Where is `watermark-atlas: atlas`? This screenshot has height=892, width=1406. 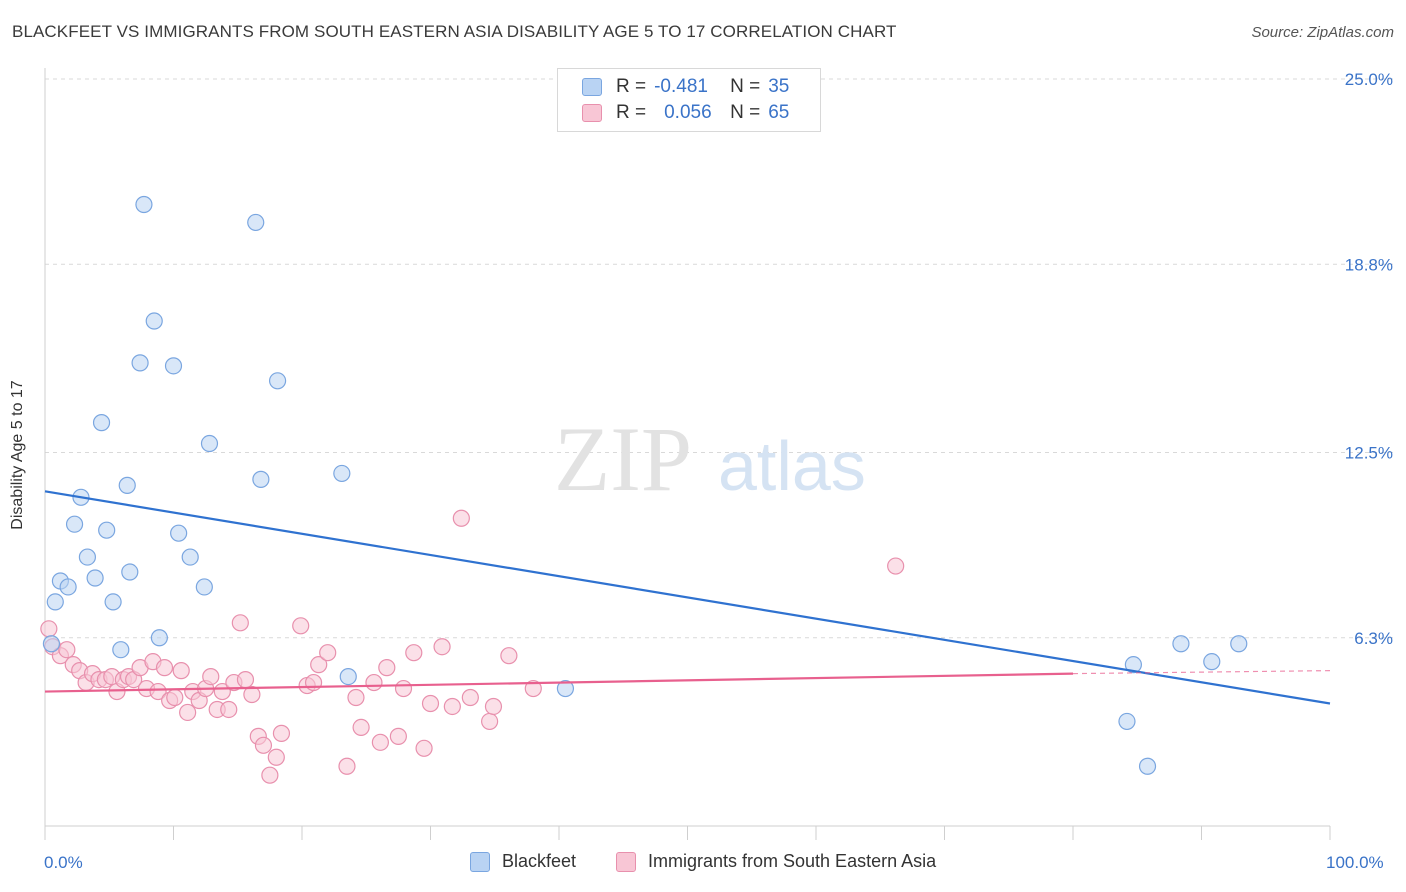 watermark-atlas: atlas is located at coordinates (792, 466).